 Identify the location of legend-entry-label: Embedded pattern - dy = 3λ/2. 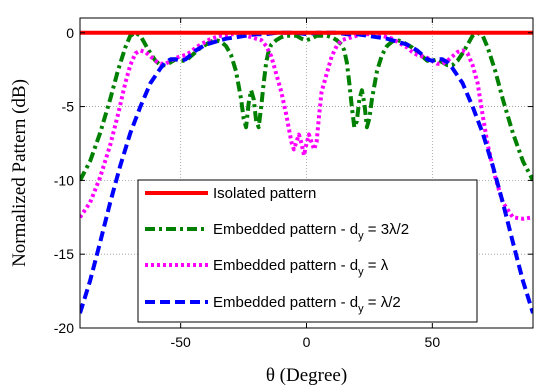
(311, 231).